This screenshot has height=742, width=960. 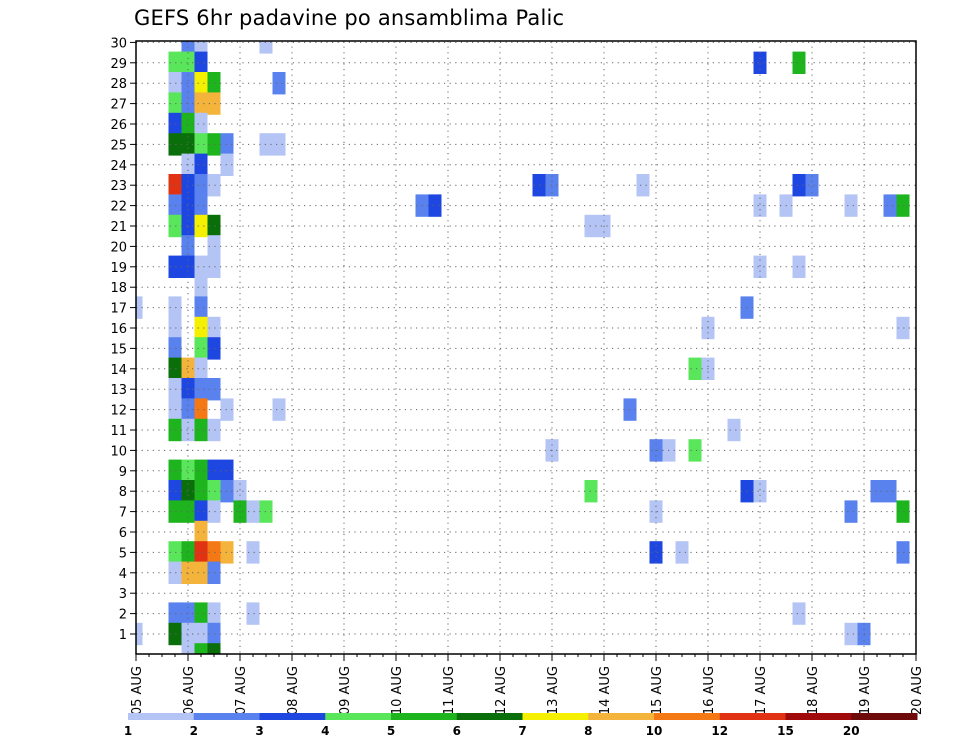 What do you see at coordinates (118, 145) in the screenshot?
I see `y-tick-label: 25` at bounding box center [118, 145].